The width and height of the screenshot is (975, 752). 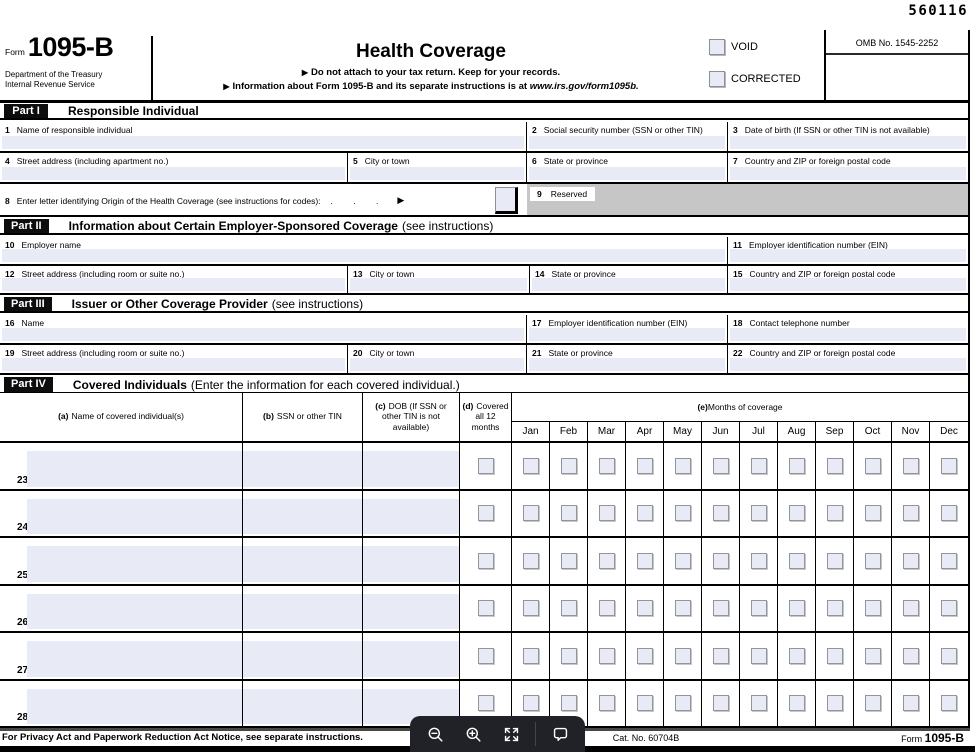 What do you see at coordinates (627, 334) in the screenshot?
I see `field-17-input` at bounding box center [627, 334].